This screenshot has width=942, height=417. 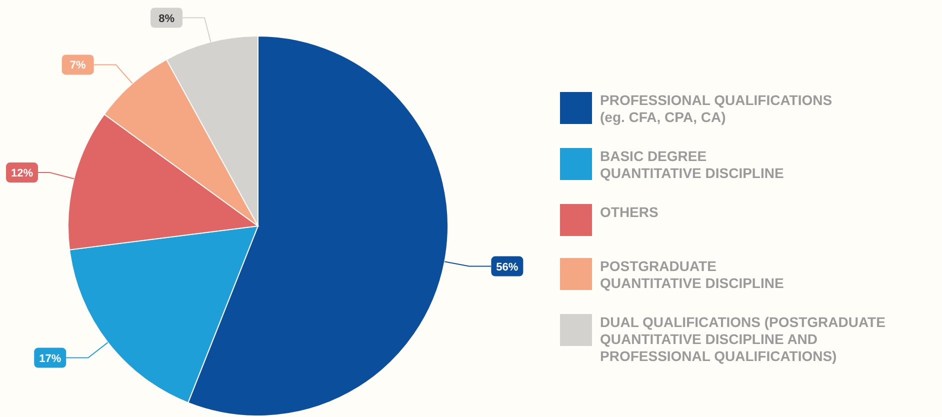 I want to click on legend-label: OTHERS, so click(x=629, y=212).